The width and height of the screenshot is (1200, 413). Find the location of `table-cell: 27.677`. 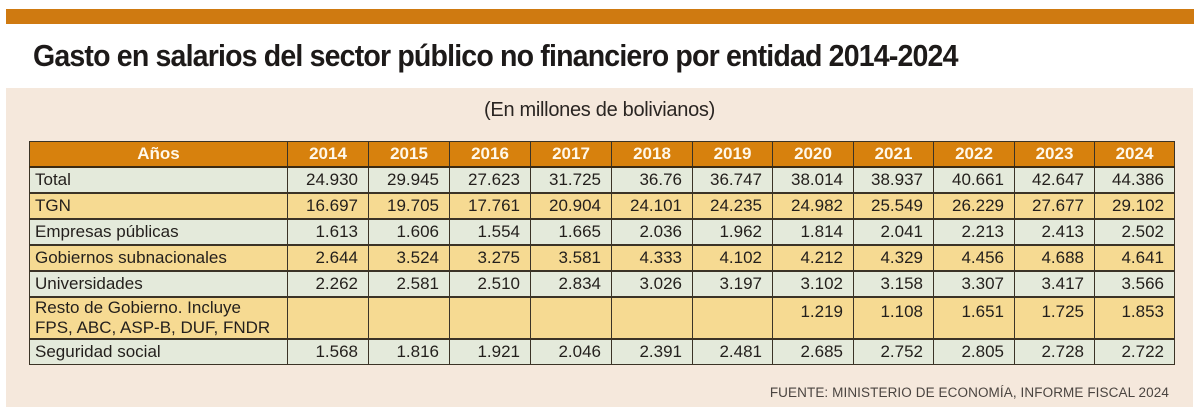

table-cell: 27.677 is located at coordinates (1054, 205).